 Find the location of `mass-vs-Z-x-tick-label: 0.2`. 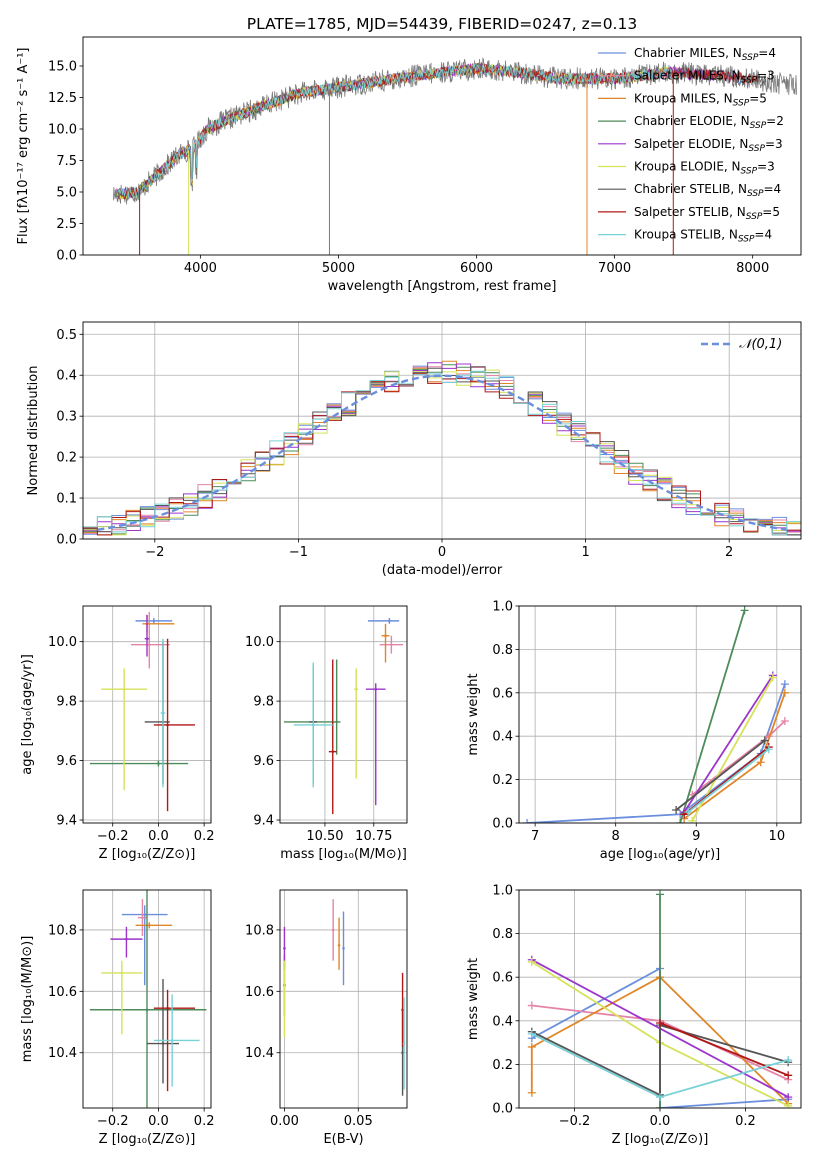

mass-vs-Z-x-tick-label: 0.2 is located at coordinates (204, 1121).